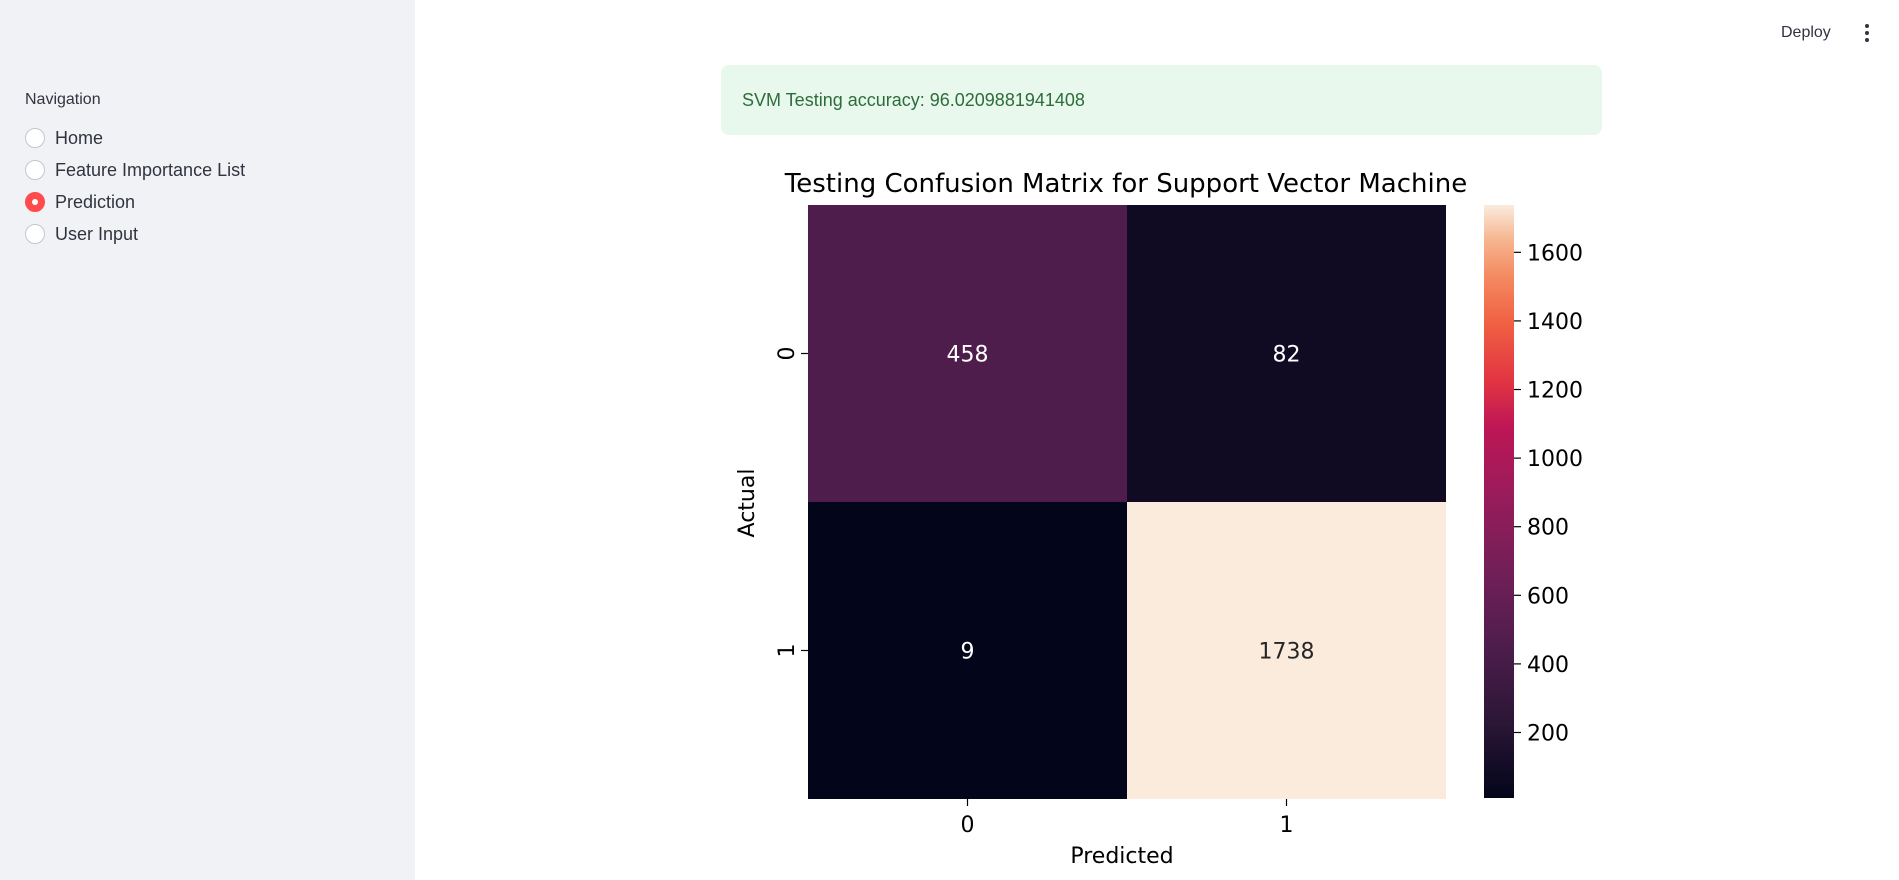 The image size is (1899, 880). What do you see at coordinates (1548, 665) in the screenshot?
I see `colorbar-tick-label: 400` at bounding box center [1548, 665].